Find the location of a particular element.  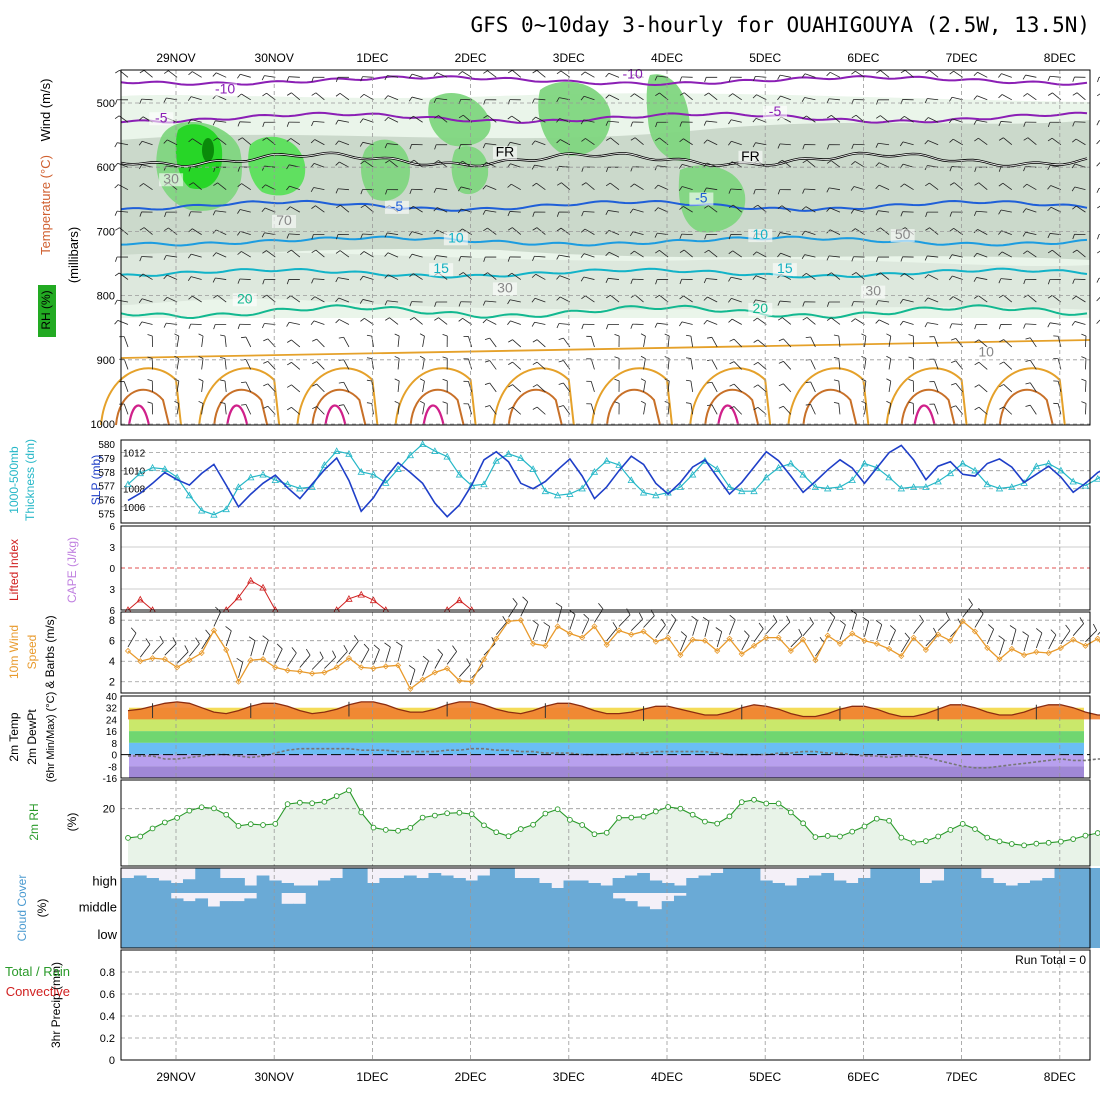

y-axis-label: Cloud Cover is located at coordinates (22, 908).